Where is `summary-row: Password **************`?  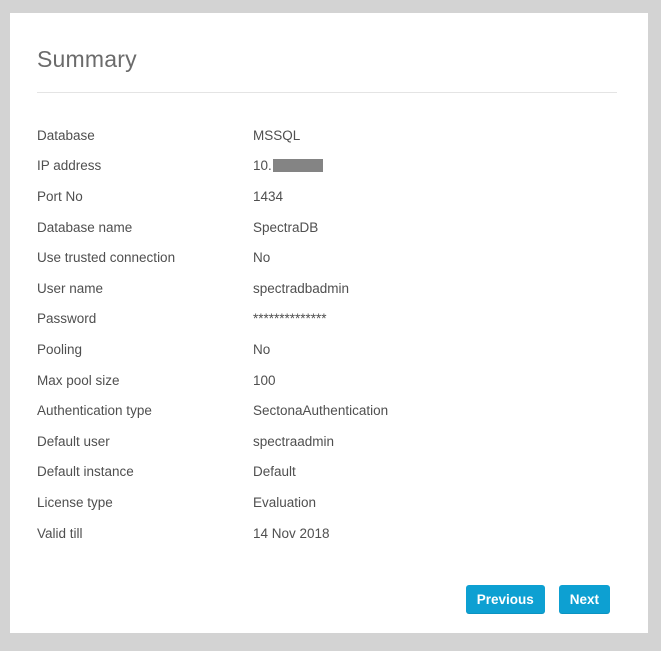
summary-row: Password ************** is located at coordinates (327, 319).